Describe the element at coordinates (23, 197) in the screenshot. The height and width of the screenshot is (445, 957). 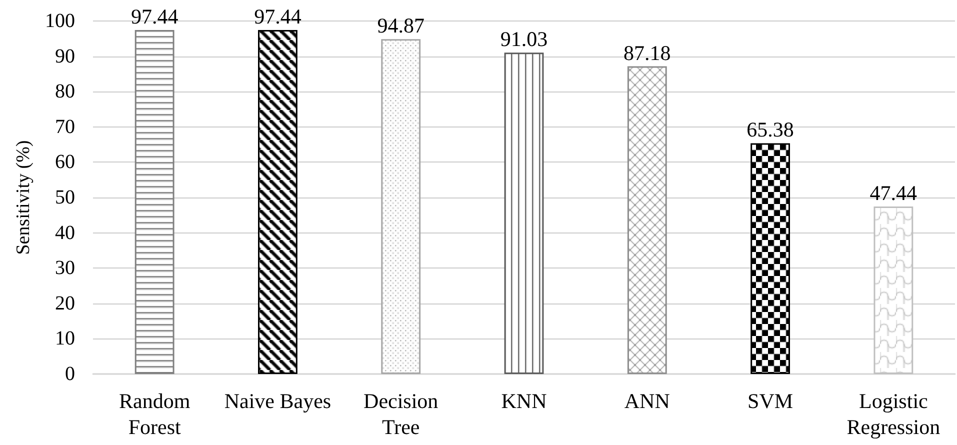
I see `y-axis-title: Sensitivity (%)` at that location.